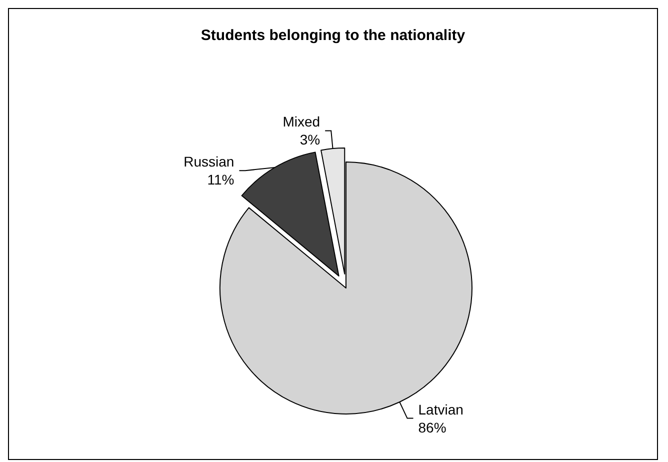 The image size is (668, 462). What do you see at coordinates (333, 35) in the screenshot?
I see `chart-title: Students belonging to the nationality` at bounding box center [333, 35].